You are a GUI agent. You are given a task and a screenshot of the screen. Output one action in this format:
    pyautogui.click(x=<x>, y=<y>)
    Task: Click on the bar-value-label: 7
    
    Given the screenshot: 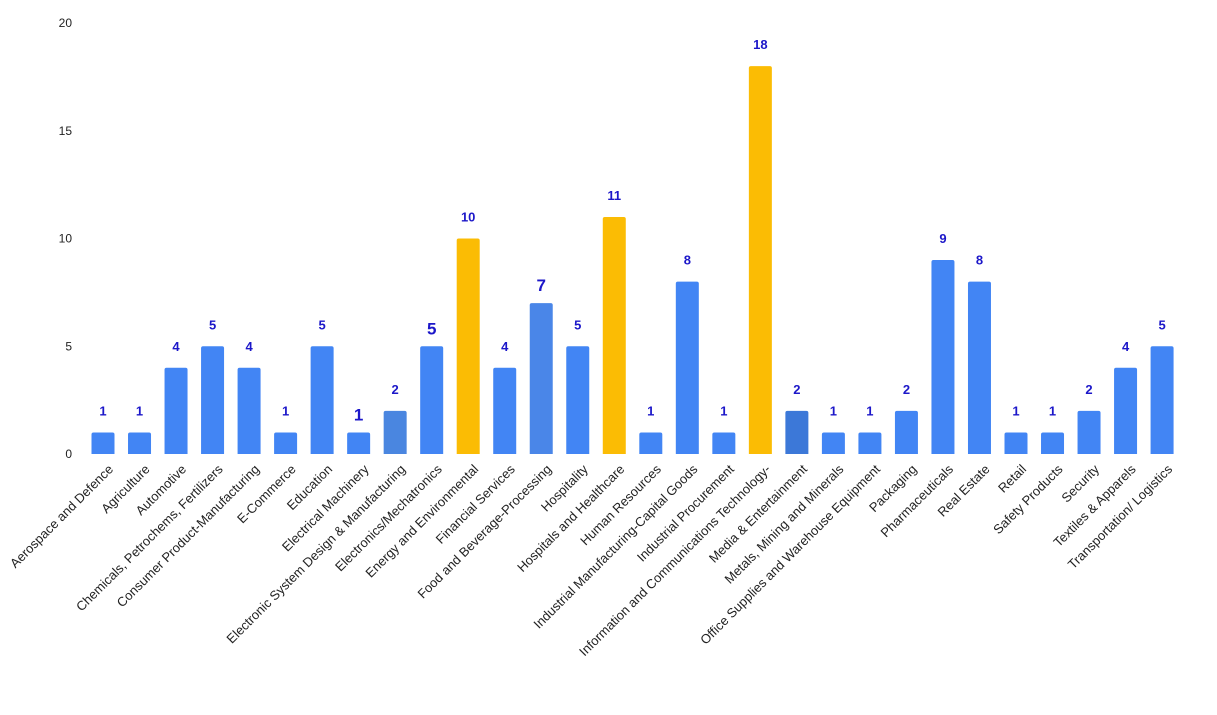 What is the action you would take?
    pyautogui.click(x=541, y=285)
    